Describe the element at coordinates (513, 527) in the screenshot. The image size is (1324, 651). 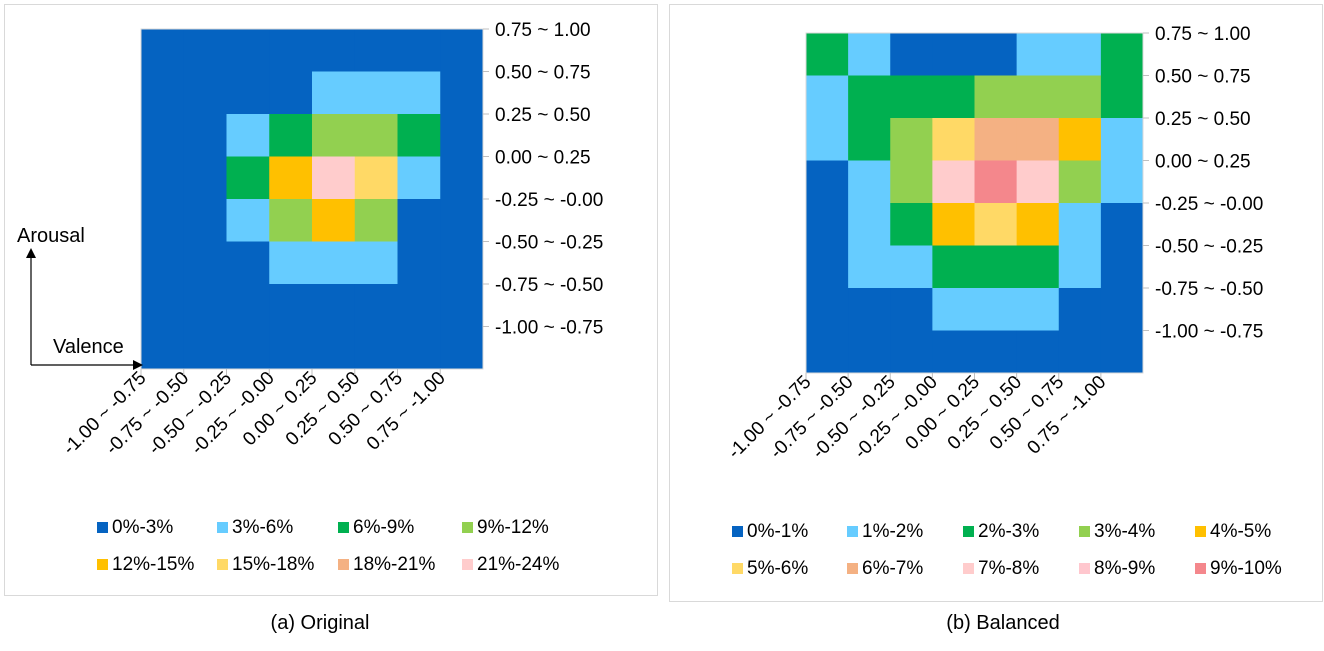
I see `legend-label: 9%-12%` at that location.